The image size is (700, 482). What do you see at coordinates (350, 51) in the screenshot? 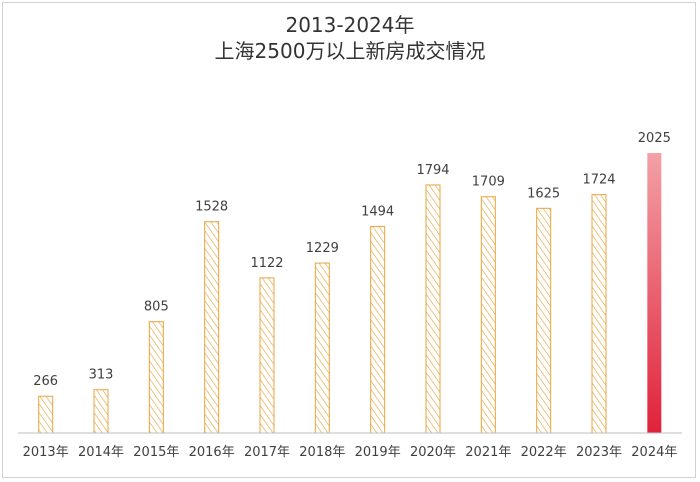
I see `chart-subtitle: 上海2500万以上新房成交情况` at bounding box center [350, 51].